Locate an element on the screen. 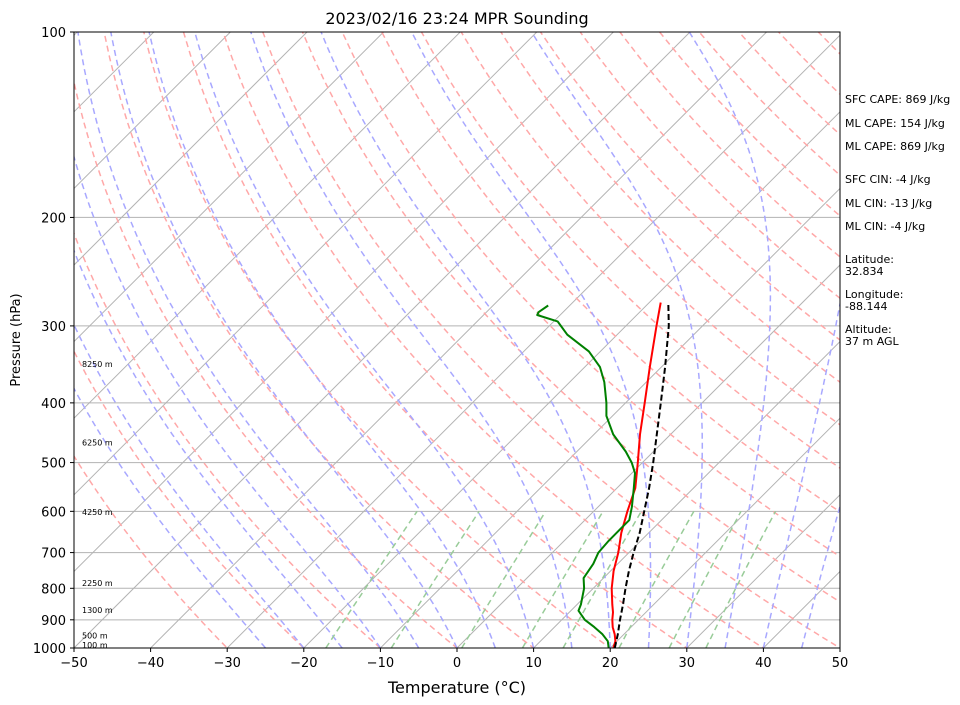 This screenshot has height=705, width=960. latitude-value: 32.834 is located at coordinates (864, 271).